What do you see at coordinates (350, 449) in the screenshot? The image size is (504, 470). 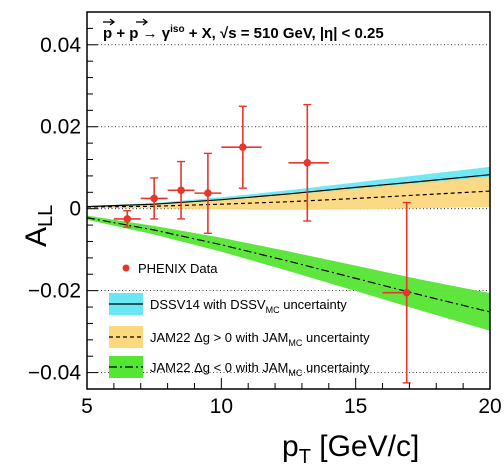 I see `x-axis-title: pT [GeV/c]` at bounding box center [350, 449].